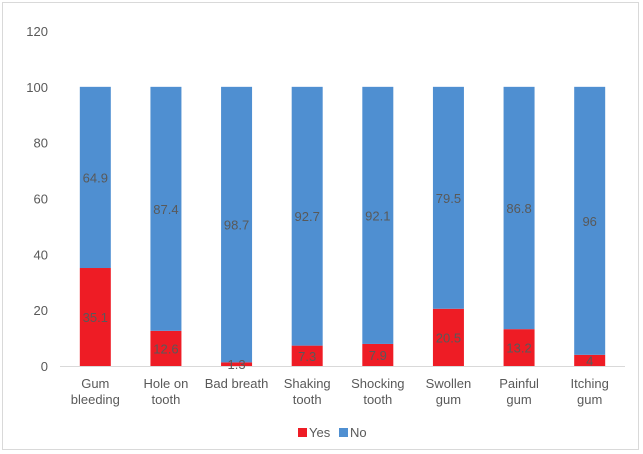 Image resolution: width=643 pixels, height=454 pixels. What do you see at coordinates (332, 432) in the screenshot?
I see `legend: Yes No` at bounding box center [332, 432].